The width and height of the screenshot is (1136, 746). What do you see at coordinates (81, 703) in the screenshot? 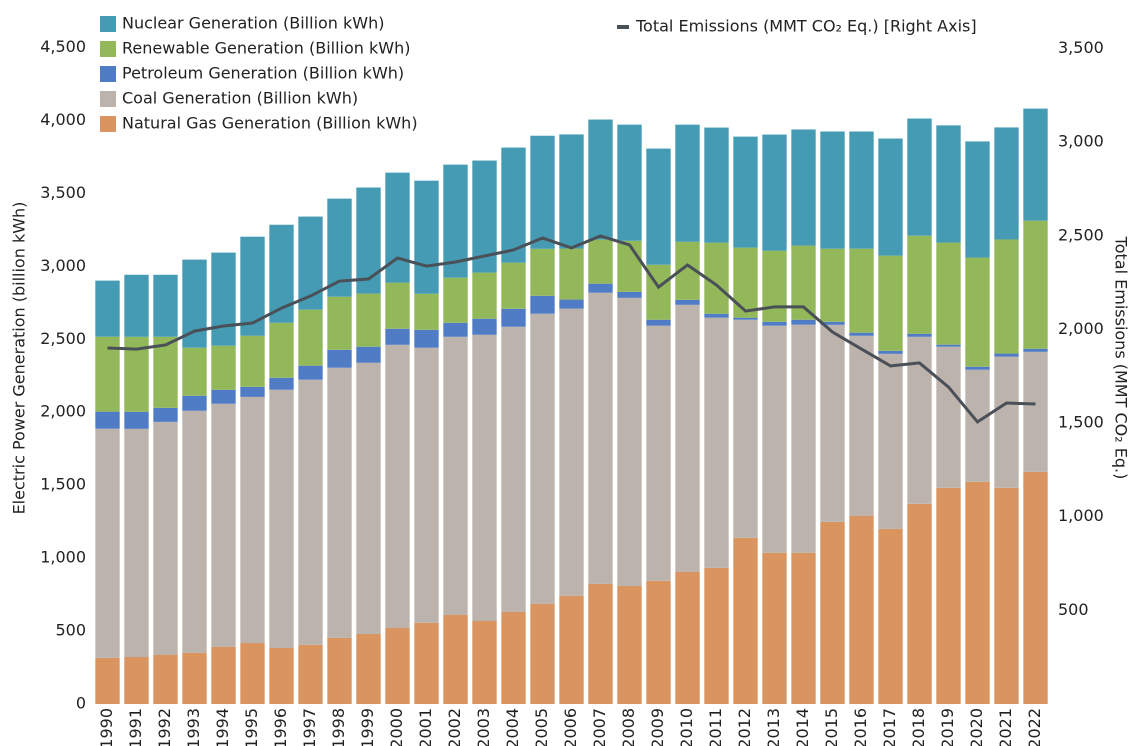
I see `y-tick-label: 0` at bounding box center [81, 703].